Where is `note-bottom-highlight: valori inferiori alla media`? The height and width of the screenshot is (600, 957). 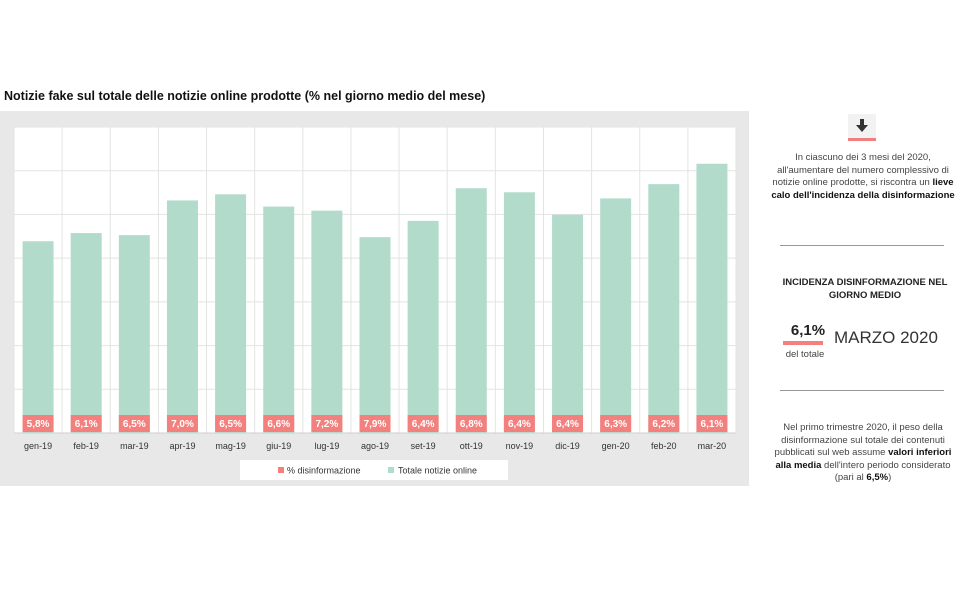 note-bottom-highlight: valori inferiori alla media is located at coordinates (863, 459).